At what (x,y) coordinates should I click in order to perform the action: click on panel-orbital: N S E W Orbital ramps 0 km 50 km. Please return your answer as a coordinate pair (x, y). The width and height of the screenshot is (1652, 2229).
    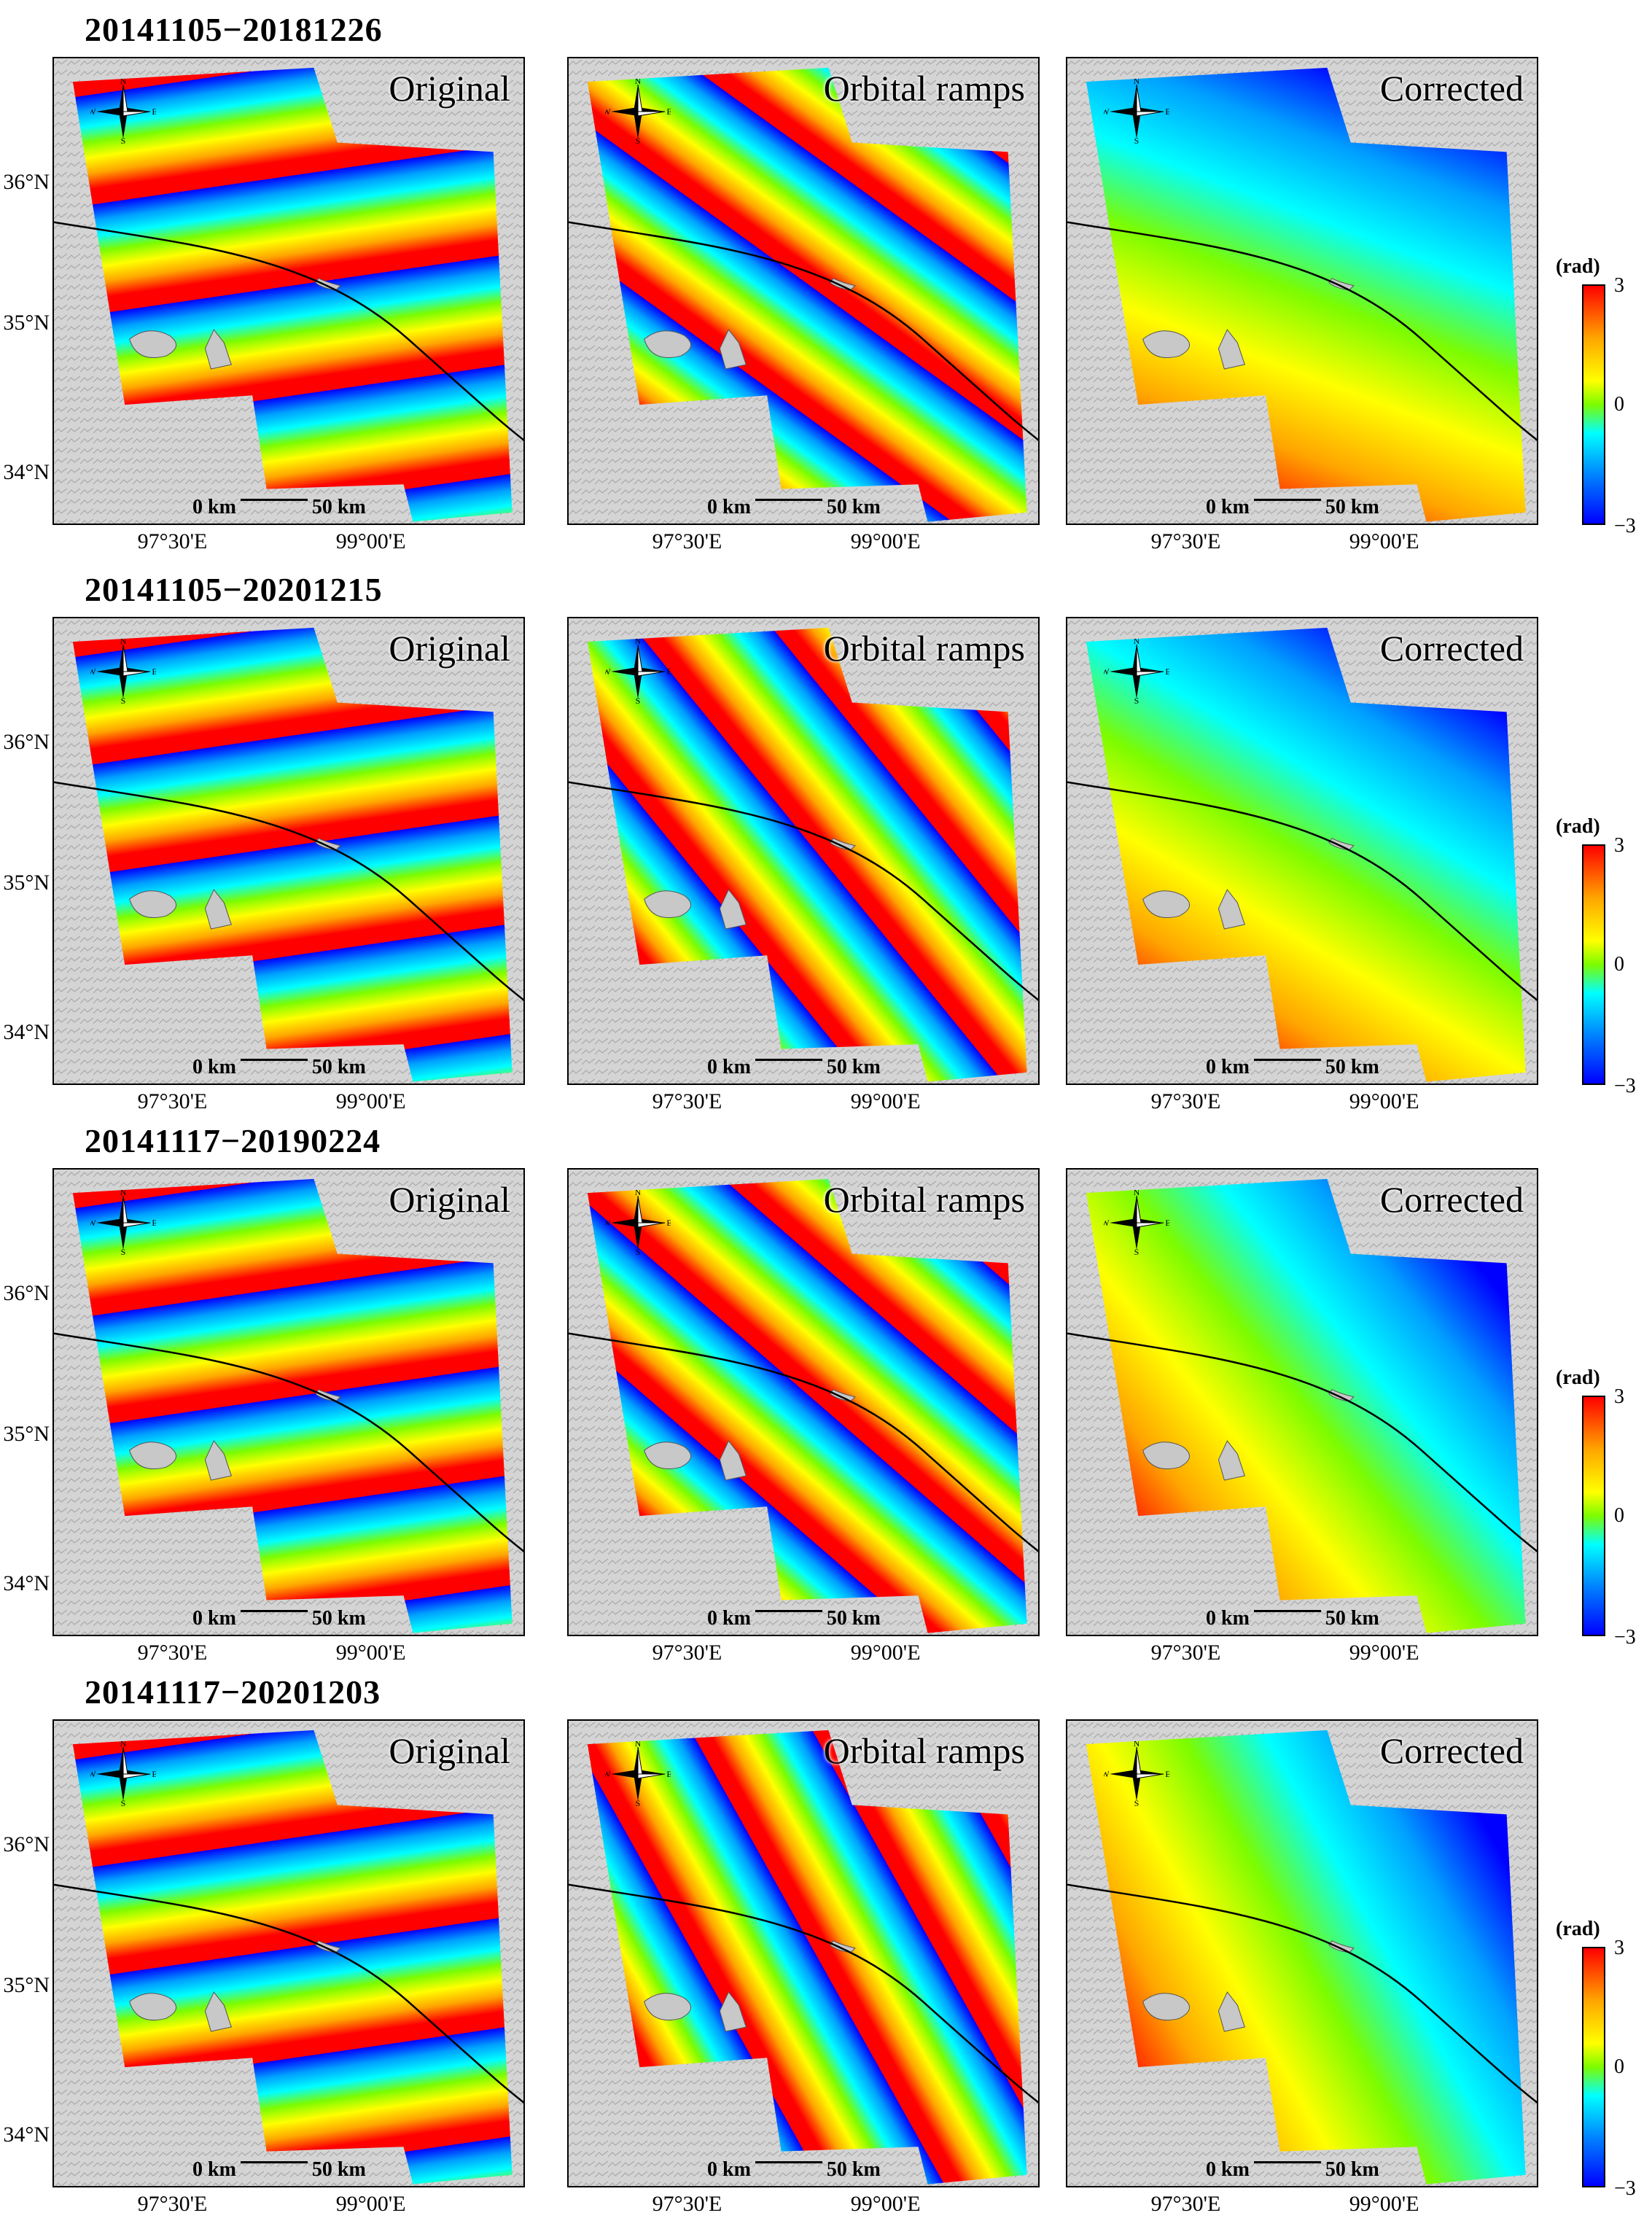
    Looking at the image, I should click on (803, 1953).